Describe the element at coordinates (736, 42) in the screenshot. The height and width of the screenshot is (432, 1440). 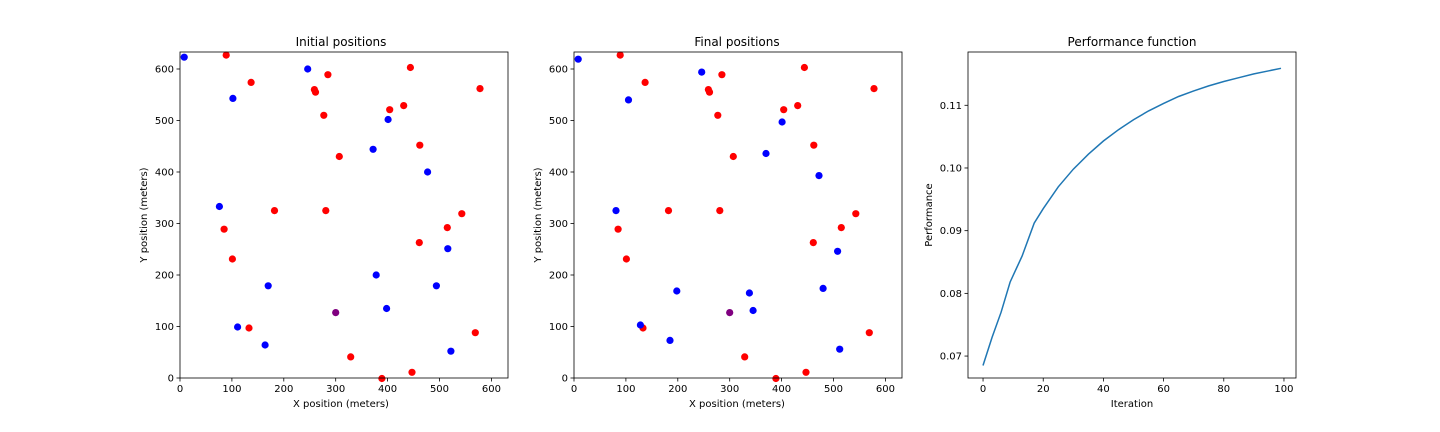
I see `chart-title: Final positions` at that location.